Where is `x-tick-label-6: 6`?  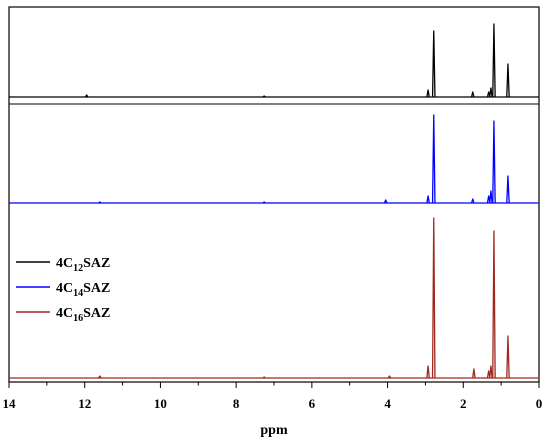 x-tick-label-6: 6 is located at coordinates (312, 403).